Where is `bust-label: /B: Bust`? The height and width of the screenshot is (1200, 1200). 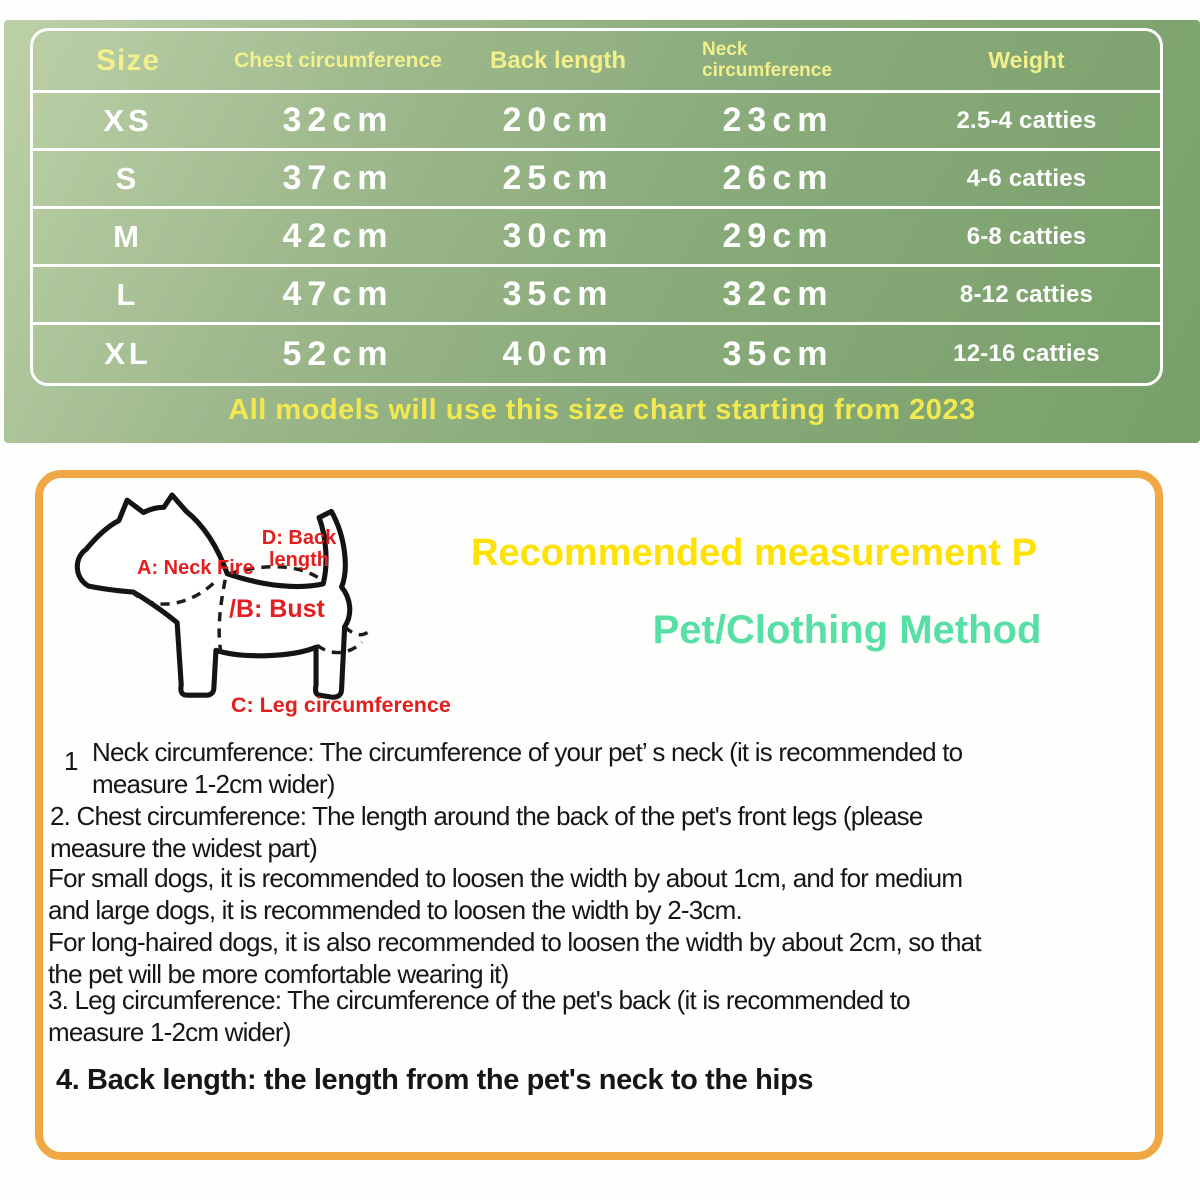 bust-label: /B: Bust is located at coordinates (277, 609).